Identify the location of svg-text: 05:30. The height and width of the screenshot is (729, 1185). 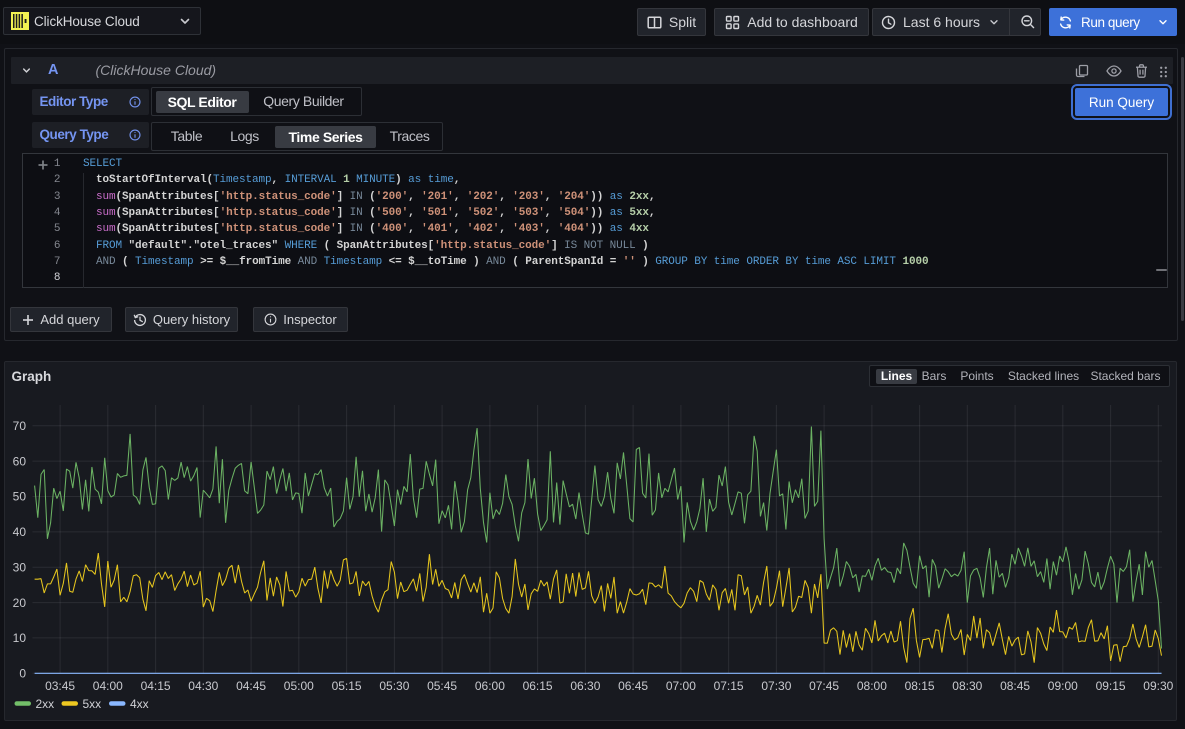
(394, 686).